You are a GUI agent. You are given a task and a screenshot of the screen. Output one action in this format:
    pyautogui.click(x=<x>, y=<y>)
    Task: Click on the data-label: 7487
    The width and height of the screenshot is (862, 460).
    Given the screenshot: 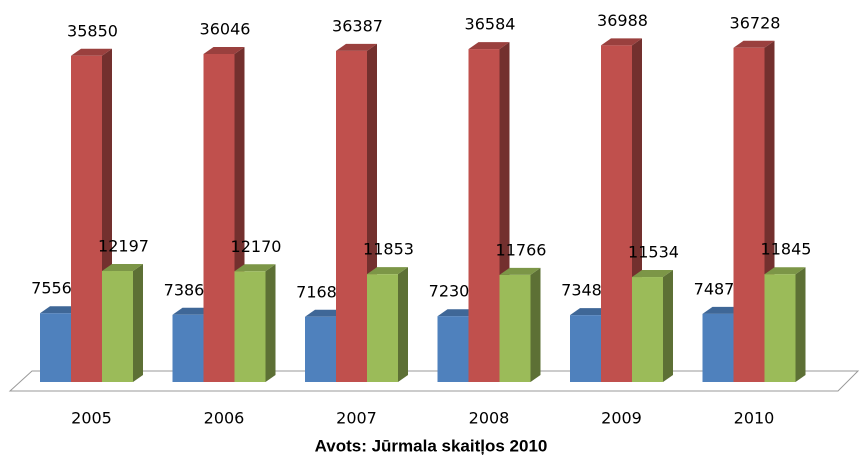 What is the action you would take?
    pyautogui.click(x=714, y=288)
    